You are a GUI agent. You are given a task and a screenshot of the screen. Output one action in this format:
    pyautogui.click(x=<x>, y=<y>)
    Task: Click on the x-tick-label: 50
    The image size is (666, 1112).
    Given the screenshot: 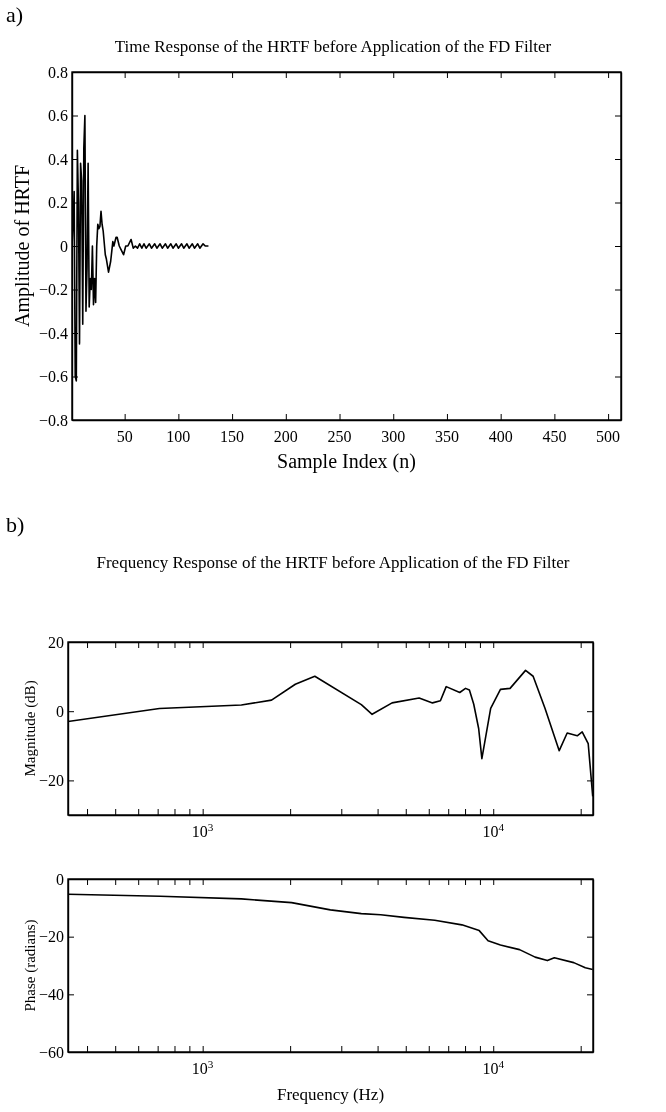 What is the action you would take?
    pyautogui.click(x=124, y=436)
    